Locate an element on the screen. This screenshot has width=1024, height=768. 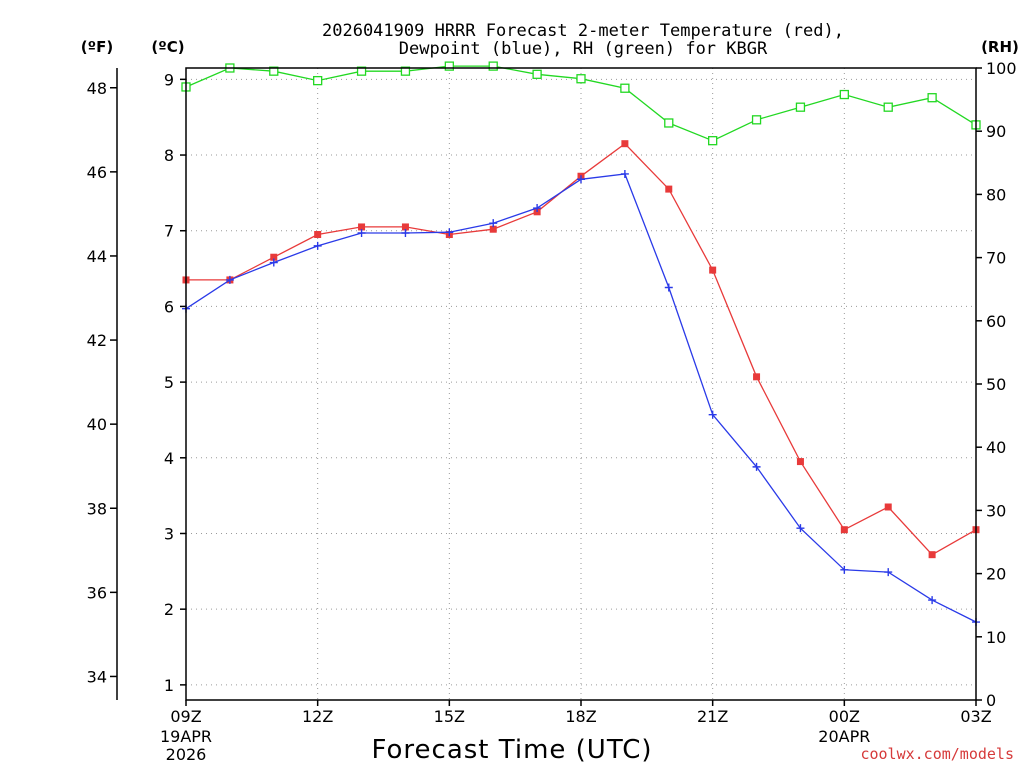
celsius-tick-label: 8 is located at coordinates (169, 155).